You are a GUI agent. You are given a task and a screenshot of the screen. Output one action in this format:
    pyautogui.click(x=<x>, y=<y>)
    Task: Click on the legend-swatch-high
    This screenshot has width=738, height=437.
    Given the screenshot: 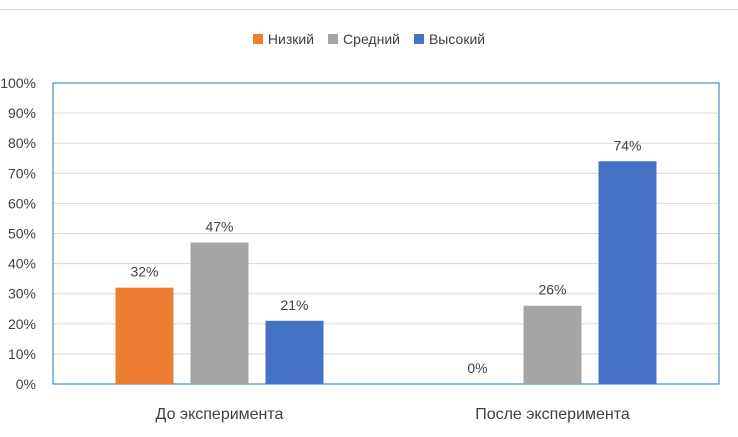 What is the action you would take?
    pyautogui.click(x=418, y=39)
    